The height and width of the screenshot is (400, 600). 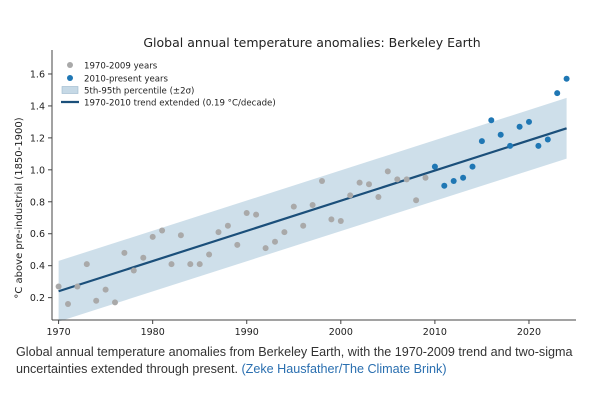 I want to click on x-tick-label-2000: 2000, so click(x=341, y=332).